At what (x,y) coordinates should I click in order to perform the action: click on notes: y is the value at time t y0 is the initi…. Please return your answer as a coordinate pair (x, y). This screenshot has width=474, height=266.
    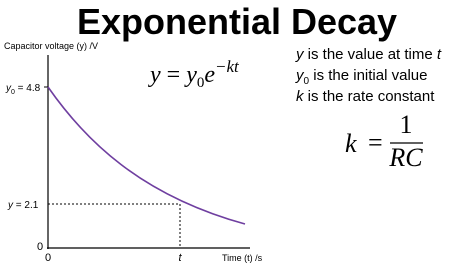
    Looking at the image, I should click on (368, 75).